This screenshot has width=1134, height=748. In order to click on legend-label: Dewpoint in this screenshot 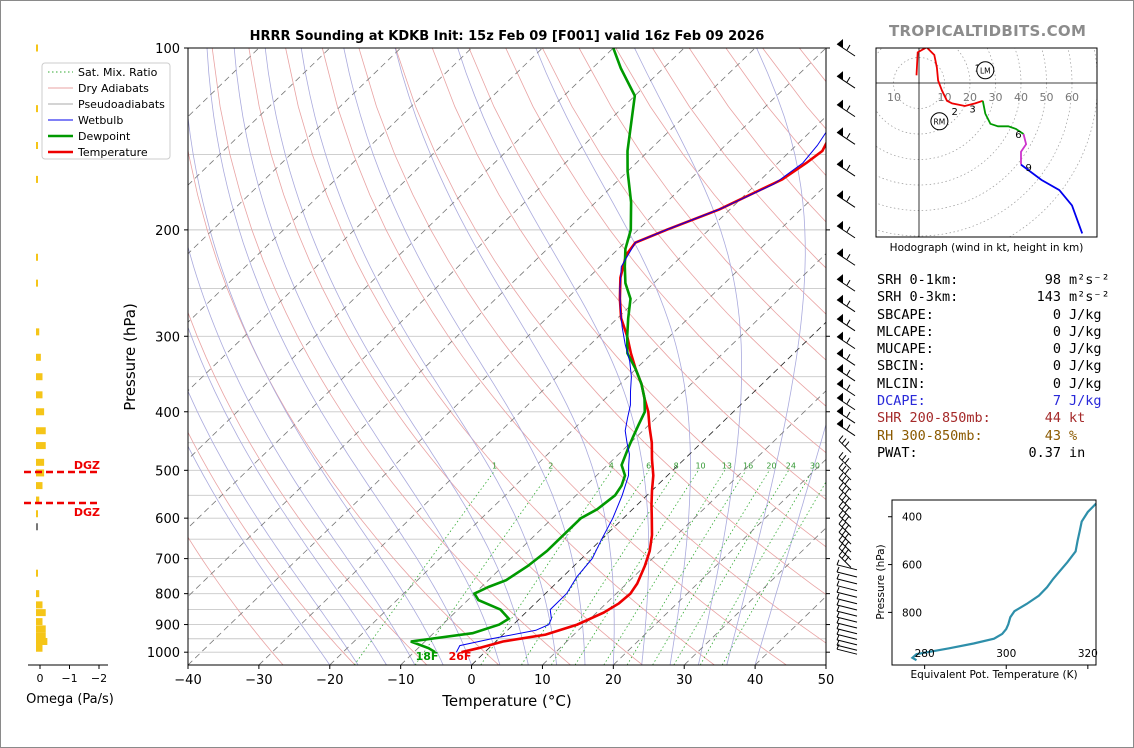, I will do `click(104, 136)`.